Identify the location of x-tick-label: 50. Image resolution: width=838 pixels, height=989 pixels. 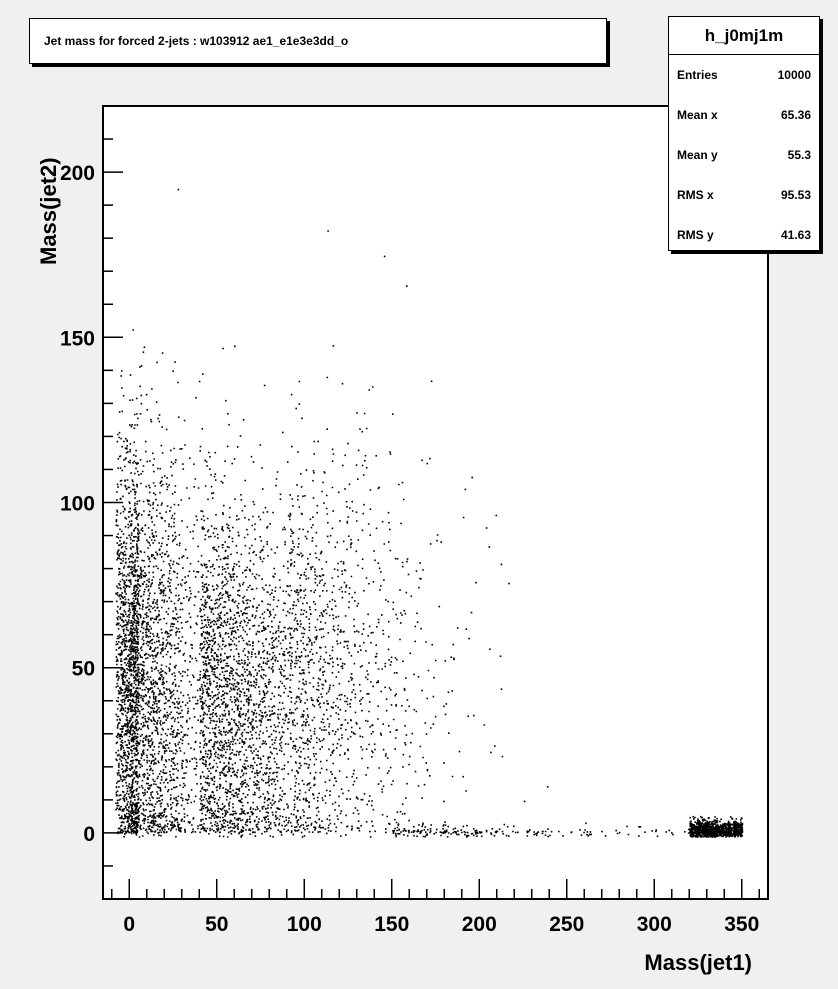
(216, 924).